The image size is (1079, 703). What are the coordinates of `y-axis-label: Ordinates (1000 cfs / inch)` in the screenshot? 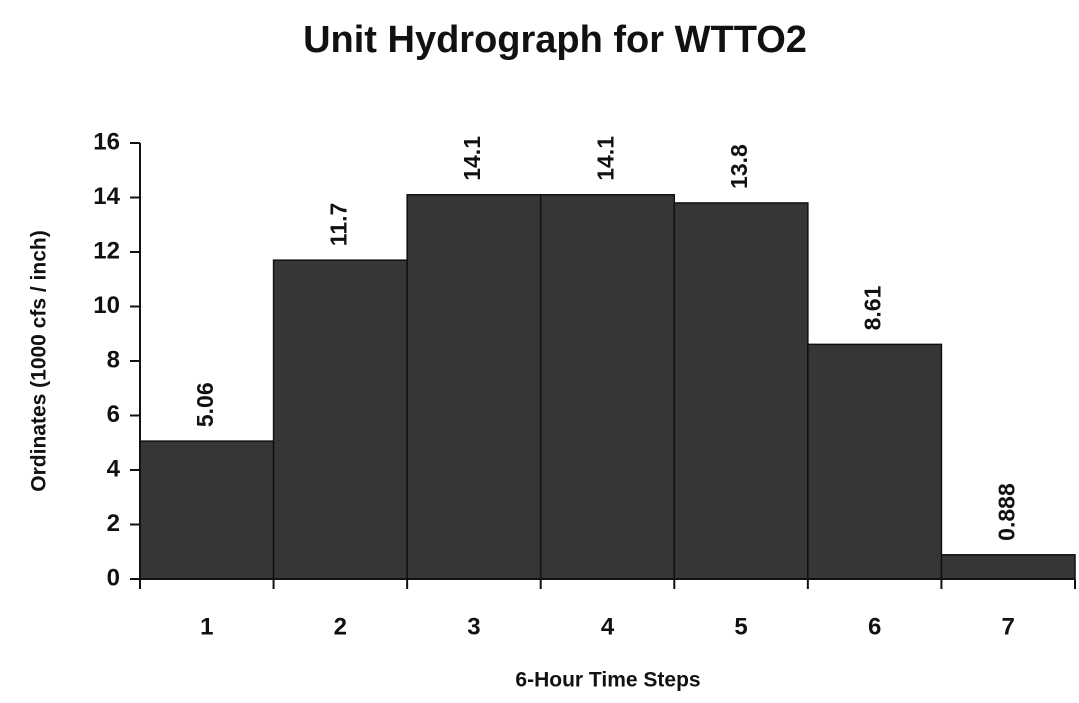 It's located at (39, 360).